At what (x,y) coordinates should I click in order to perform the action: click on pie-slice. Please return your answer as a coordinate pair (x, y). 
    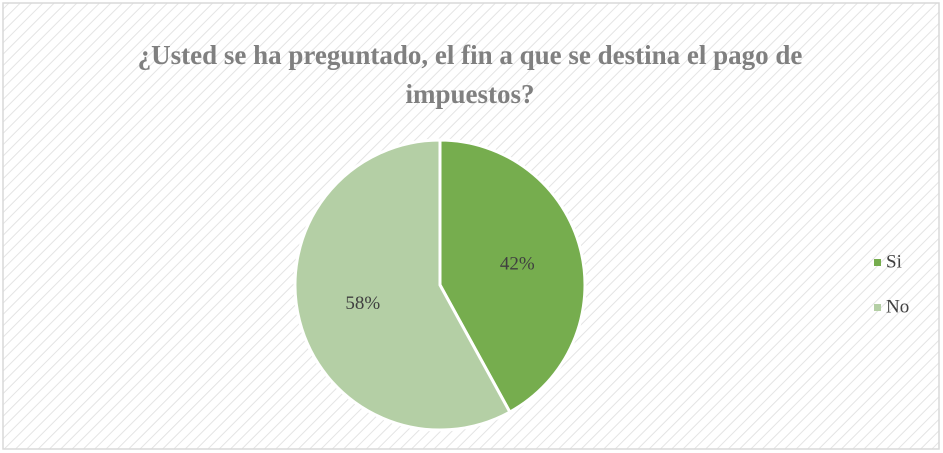
    Looking at the image, I should click on (512, 276).